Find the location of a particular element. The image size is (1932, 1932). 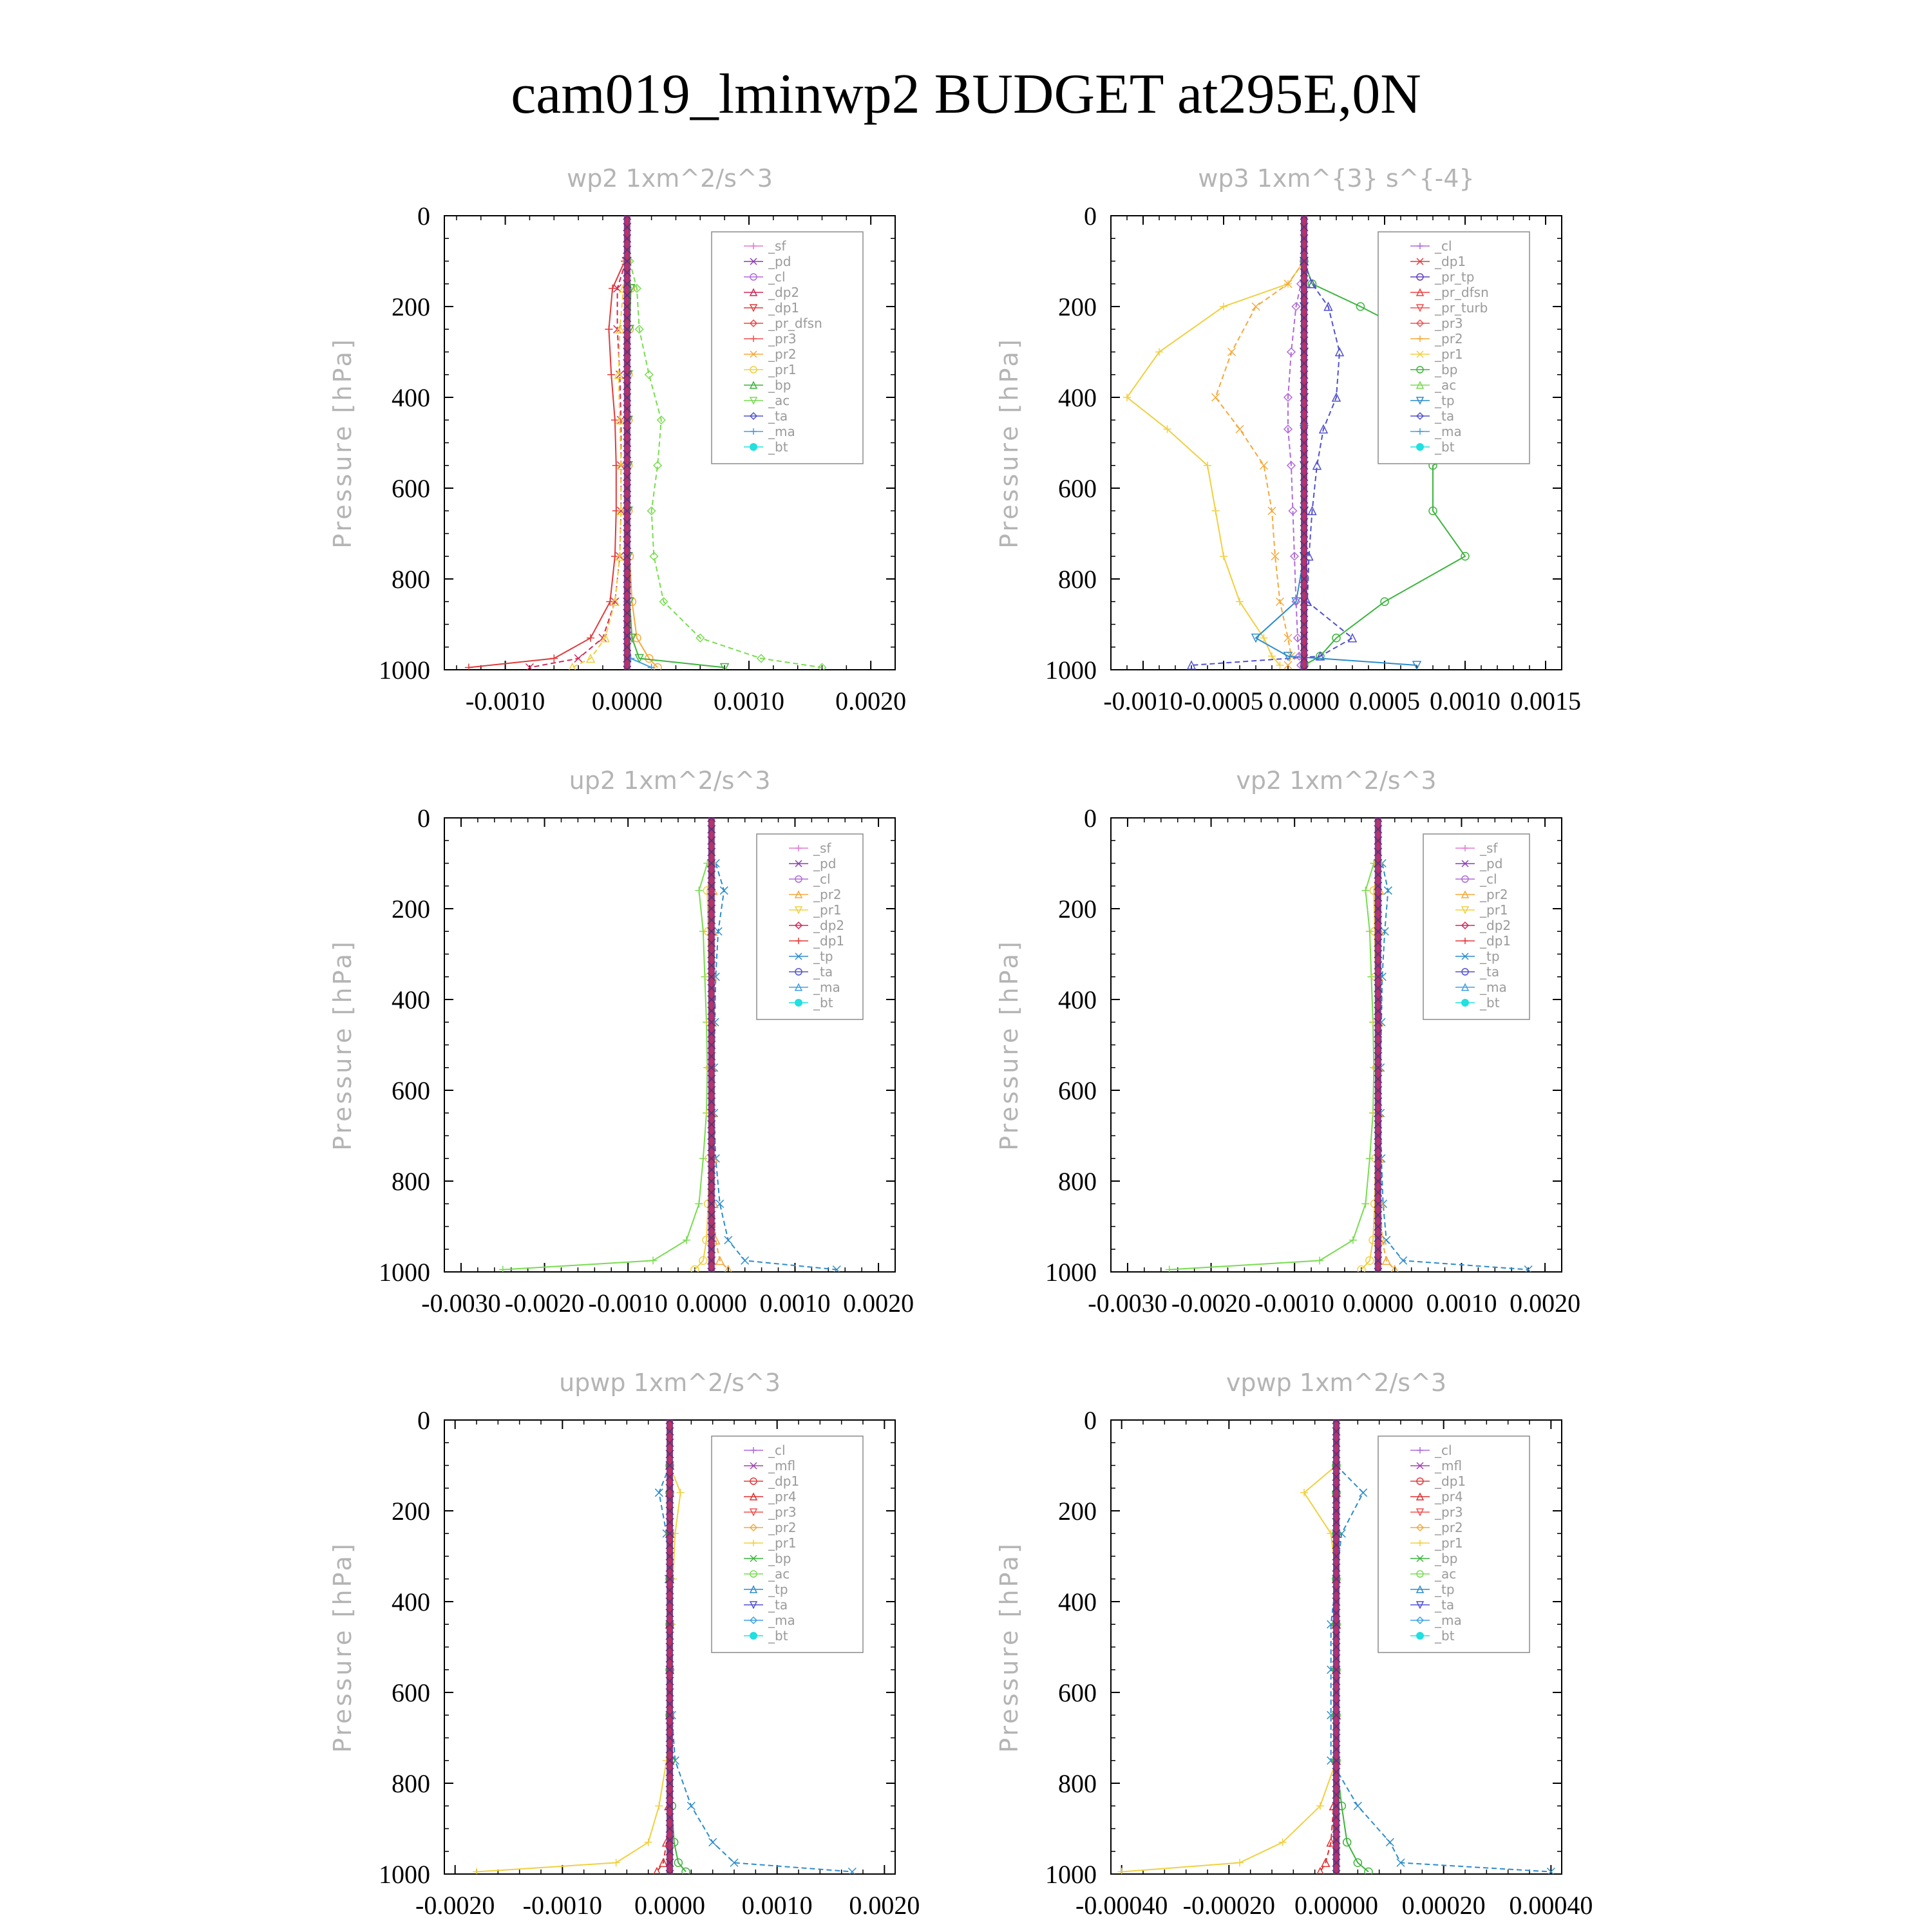

figure-title: cam019_lminwp2 BUDGET at295E,0N is located at coordinates (966, 95).